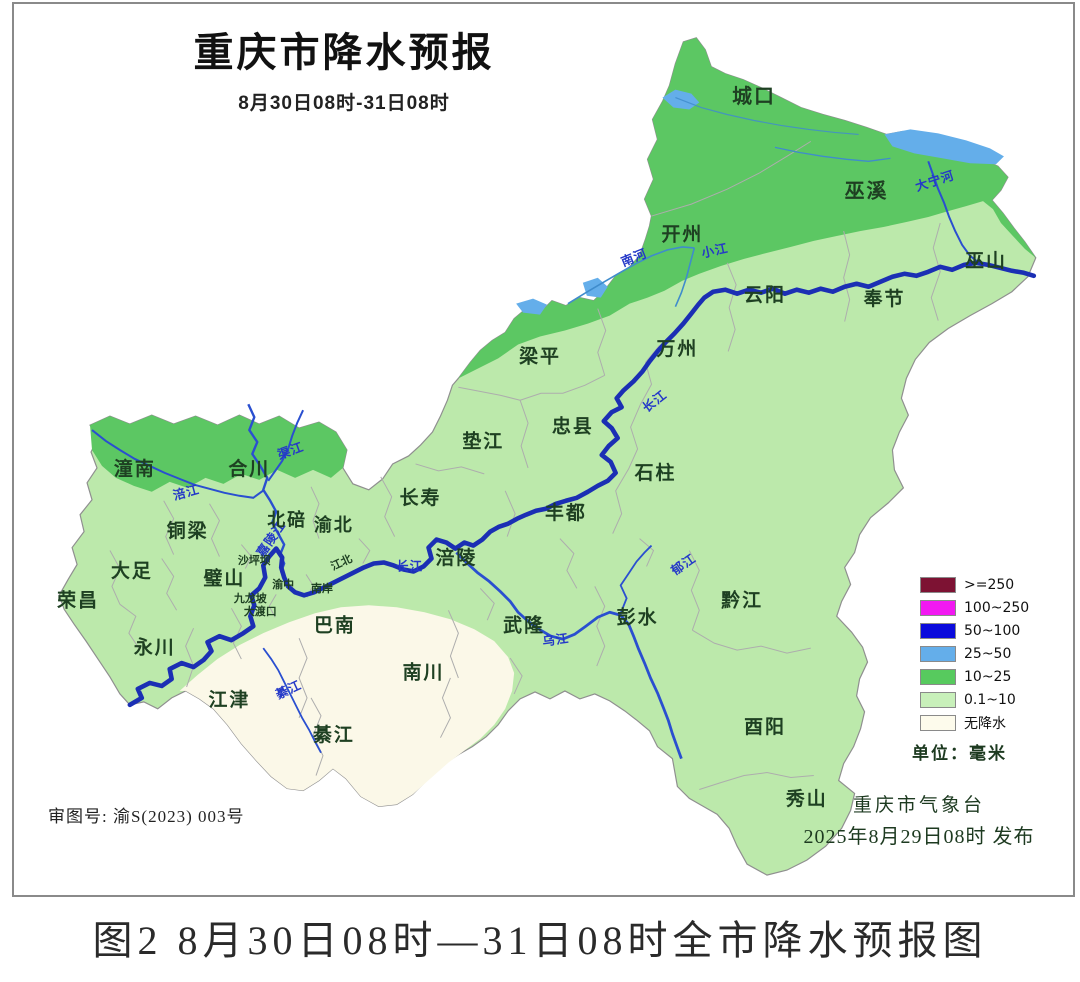  Describe the element at coordinates (884, 298) in the screenshot. I see `district-label: 奉节` at that location.